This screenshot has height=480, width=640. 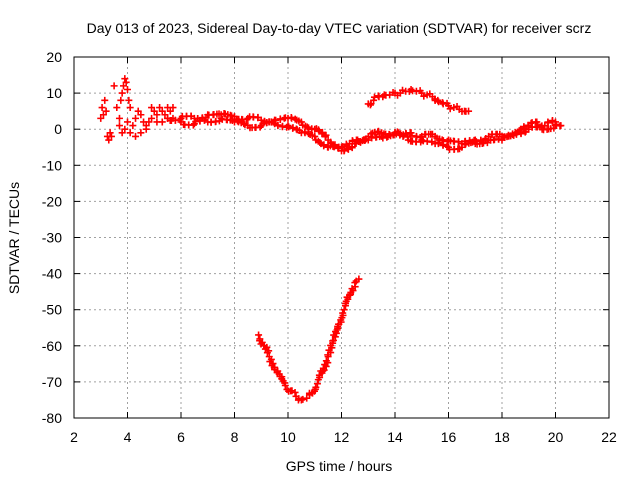 I want to click on x-axis-label: GPS time / hours, so click(x=339, y=466).